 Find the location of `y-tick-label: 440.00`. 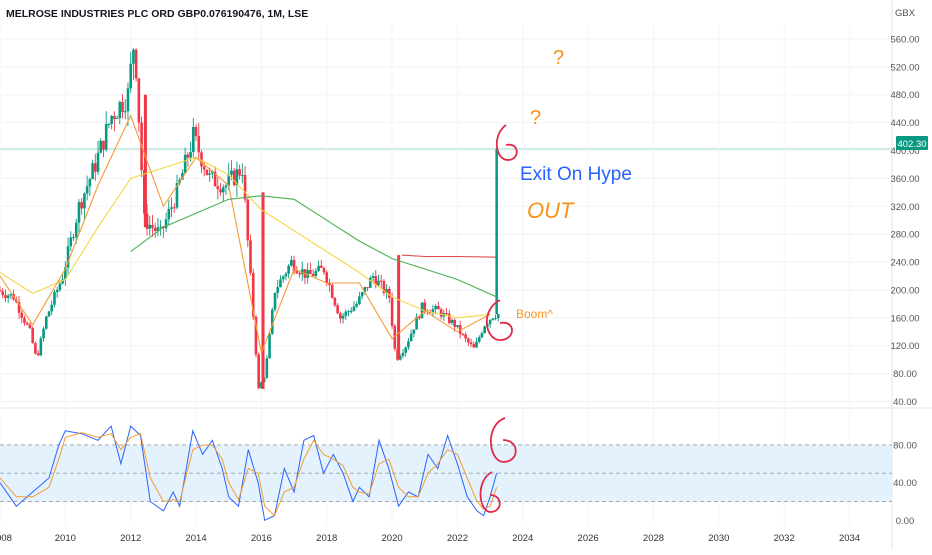

y-tick-label: 440.00 is located at coordinates (904, 123).